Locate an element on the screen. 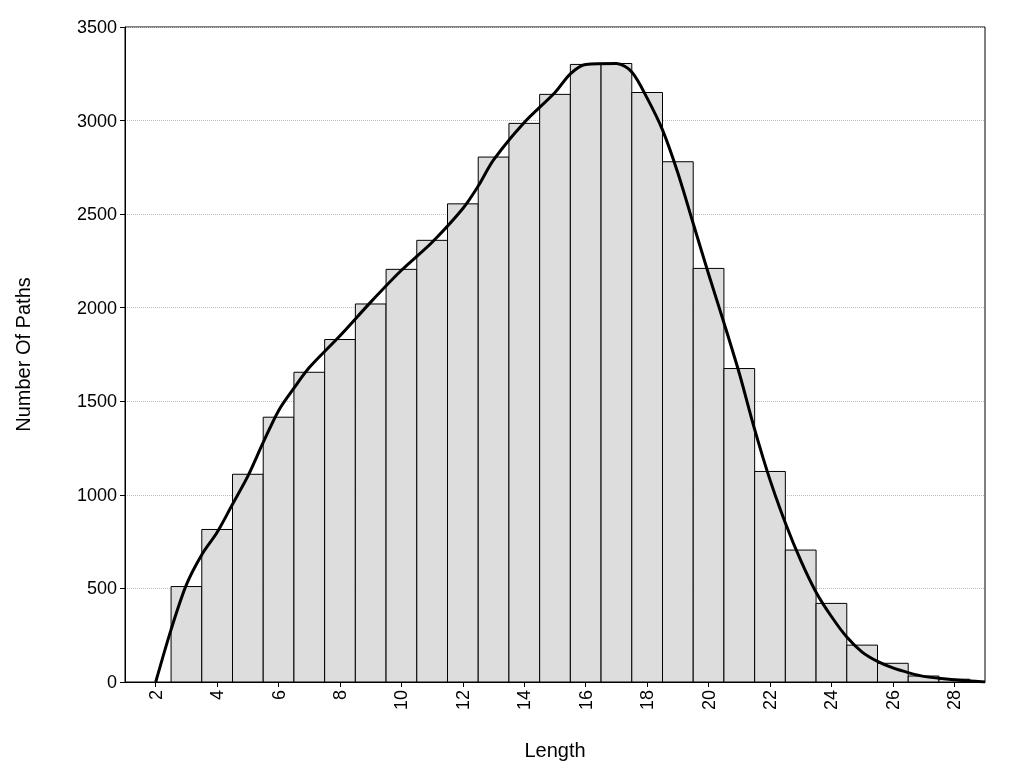 This screenshot has height=768, width=1024. x-tick-label: 26 is located at coordinates (892, 700).